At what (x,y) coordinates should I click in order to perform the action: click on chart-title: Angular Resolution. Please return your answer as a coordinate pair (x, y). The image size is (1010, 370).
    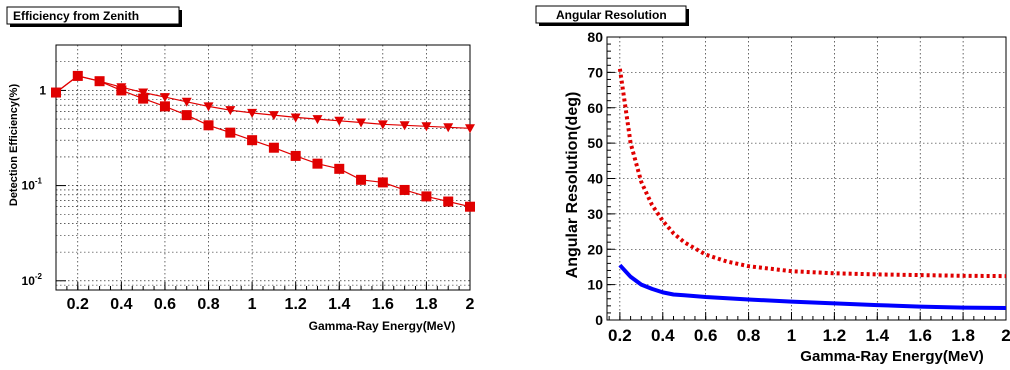
    Looking at the image, I should click on (611, 15).